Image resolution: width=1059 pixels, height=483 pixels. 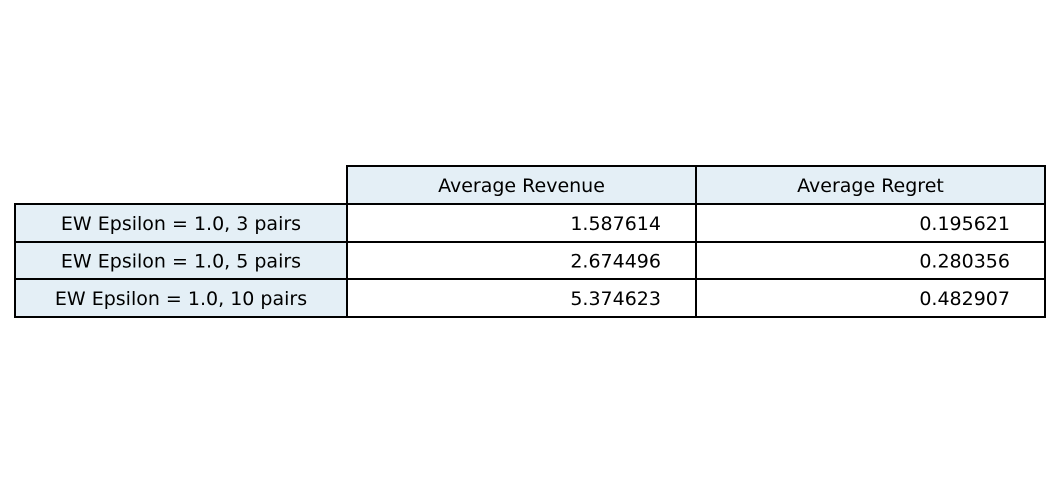 What do you see at coordinates (181, 224) in the screenshot?
I see `row-header-label: EW Epsilon = 1.0, 3 pairs` at bounding box center [181, 224].